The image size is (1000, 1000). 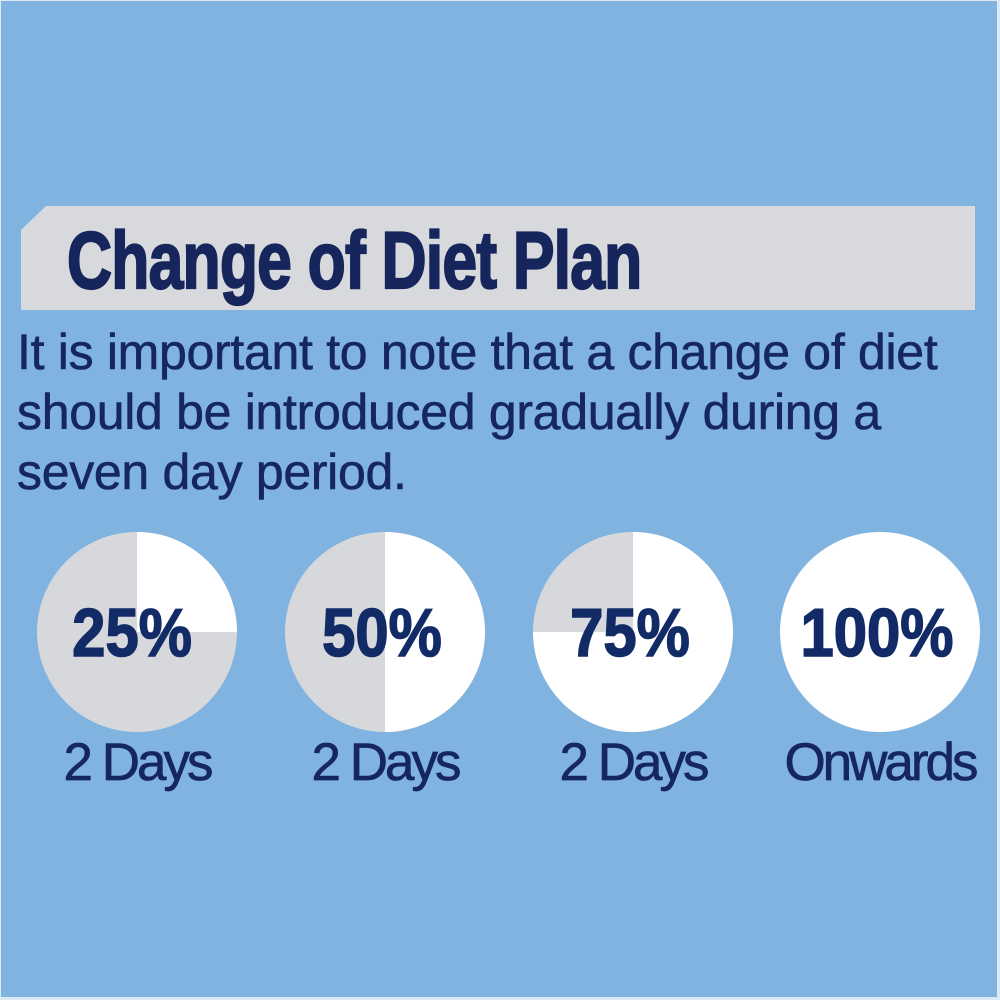 What do you see at coordinates (132, 632) in the screenshot?
I see `svg-text: 25%` at bounding box center [132, 632].